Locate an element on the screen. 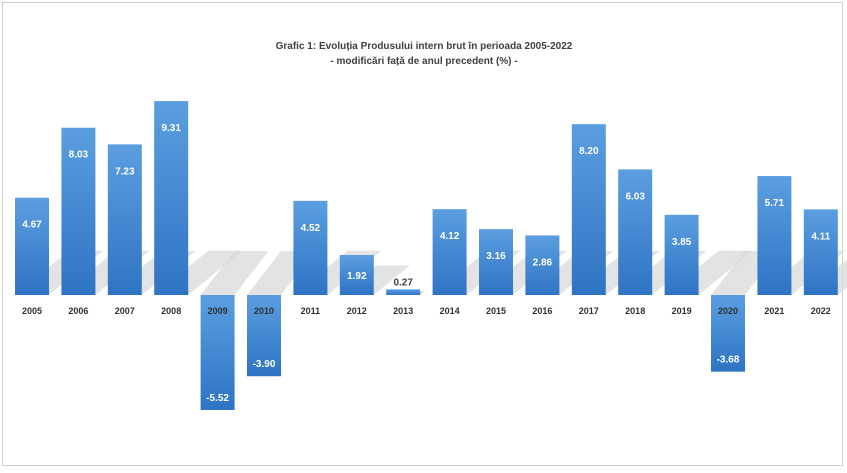  category-label-2021: 2021 is located at coordinates (774, 311).